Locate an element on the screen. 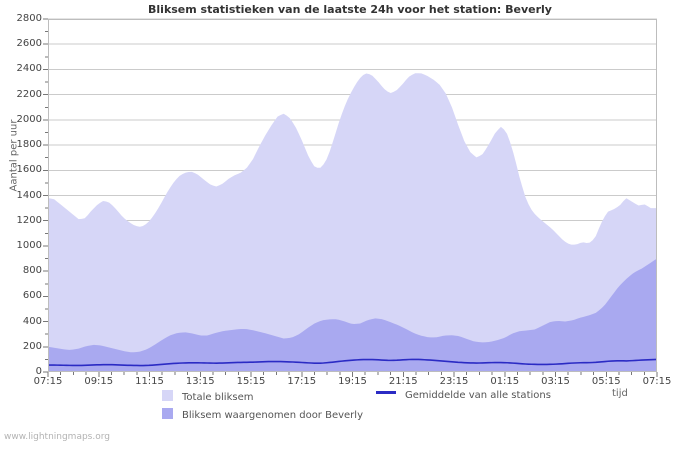 Image resolution: width=700 pixels, height=450 pixels. x-tick-label: 03:15 is located at coordinates (555, 381).